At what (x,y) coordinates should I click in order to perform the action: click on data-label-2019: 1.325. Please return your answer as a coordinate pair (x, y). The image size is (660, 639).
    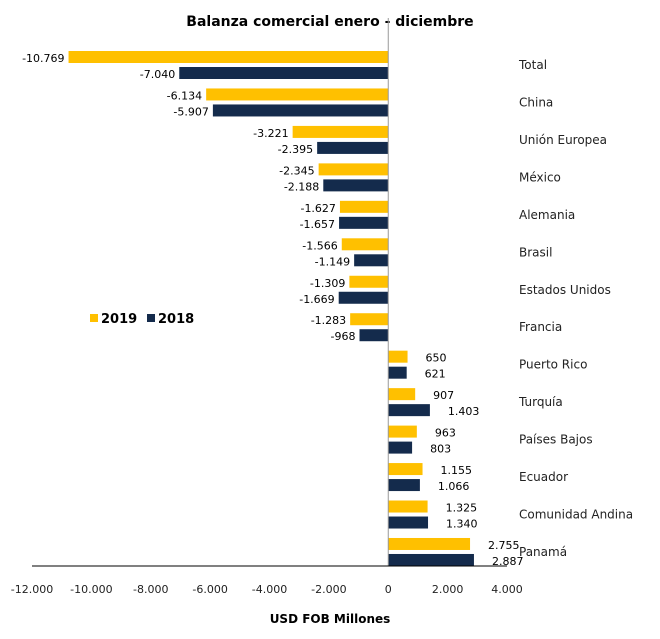
    Looking at the image, I should click on (462, 508).